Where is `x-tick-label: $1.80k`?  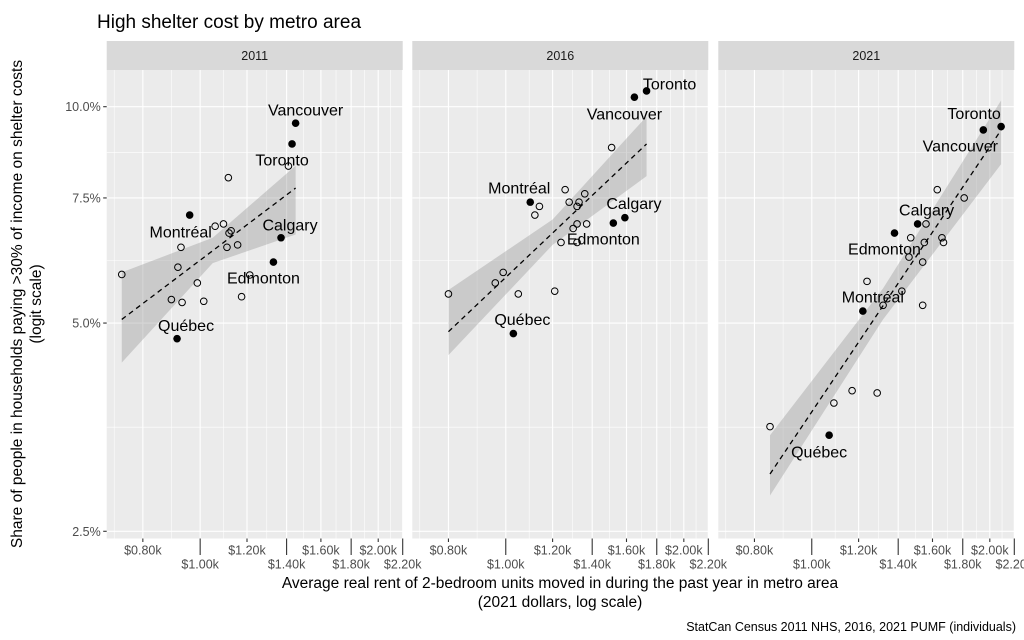 x-tick-label: $1.80k is located at coordinates (657, 565).